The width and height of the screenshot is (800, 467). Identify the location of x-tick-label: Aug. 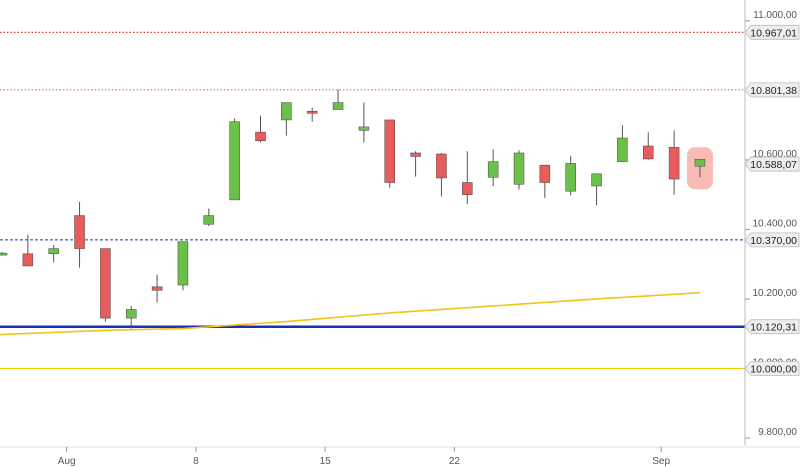
(67, 461).